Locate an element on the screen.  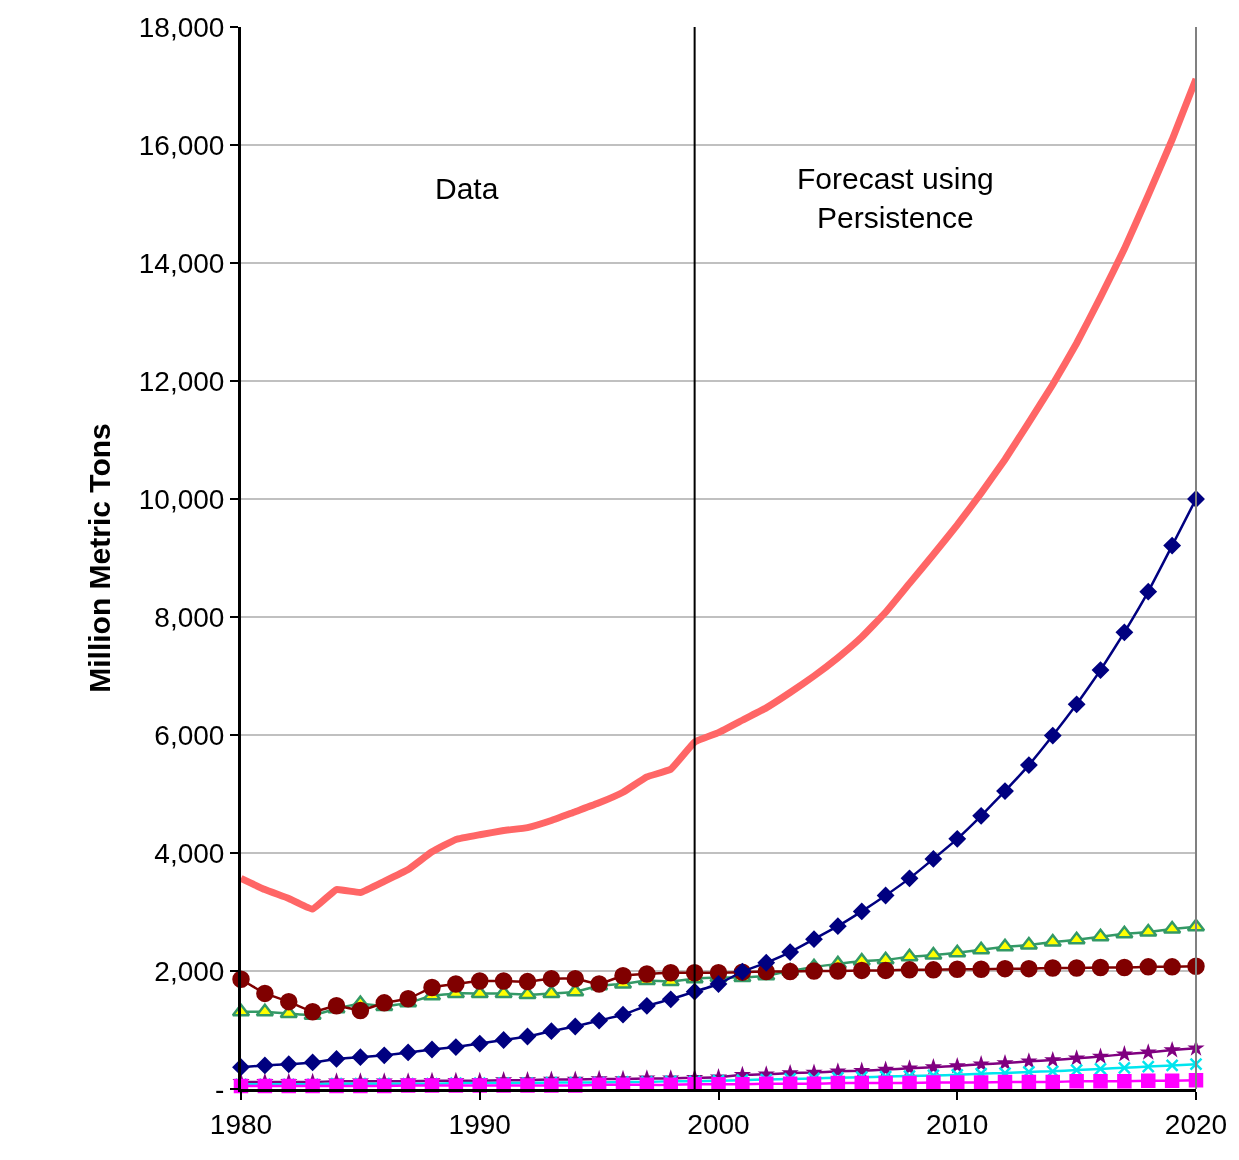
y-axis-title: Million Metric Tons is located at coordinates (99, 558).